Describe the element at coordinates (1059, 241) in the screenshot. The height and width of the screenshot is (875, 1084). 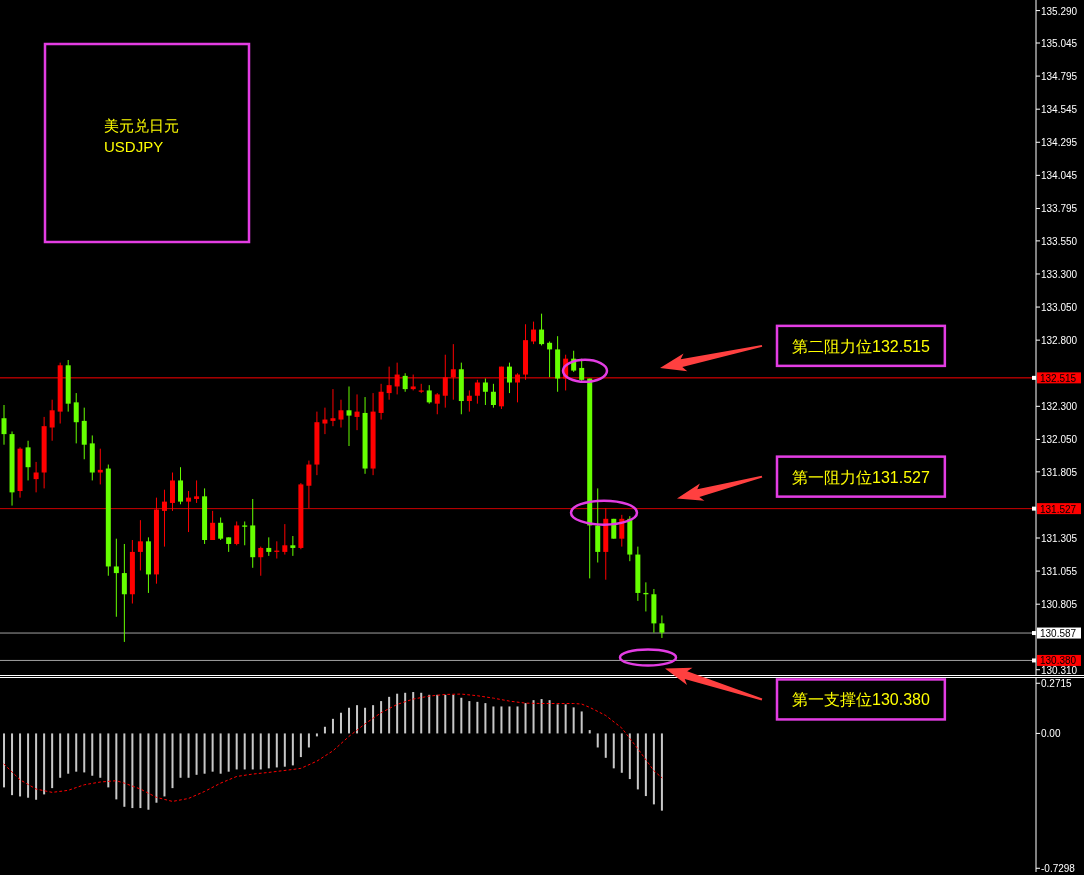
I see `y-tick-label: 133.550` at that location.